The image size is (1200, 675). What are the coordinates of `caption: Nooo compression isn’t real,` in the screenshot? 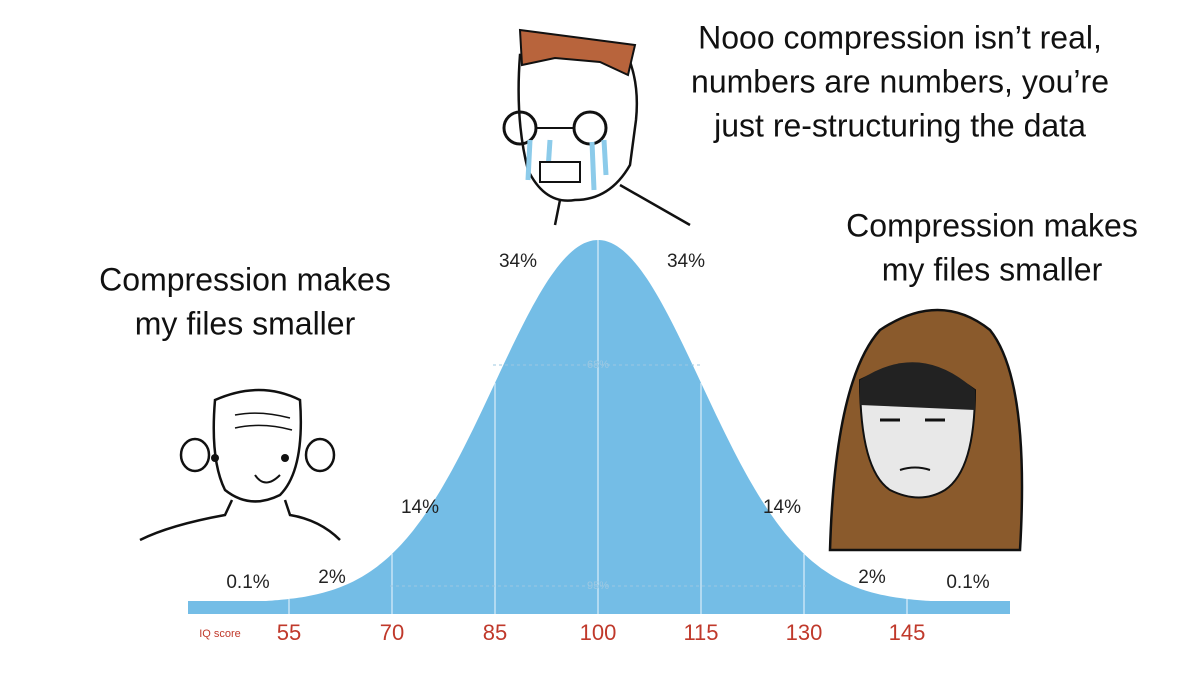 It's located at (900, 37).